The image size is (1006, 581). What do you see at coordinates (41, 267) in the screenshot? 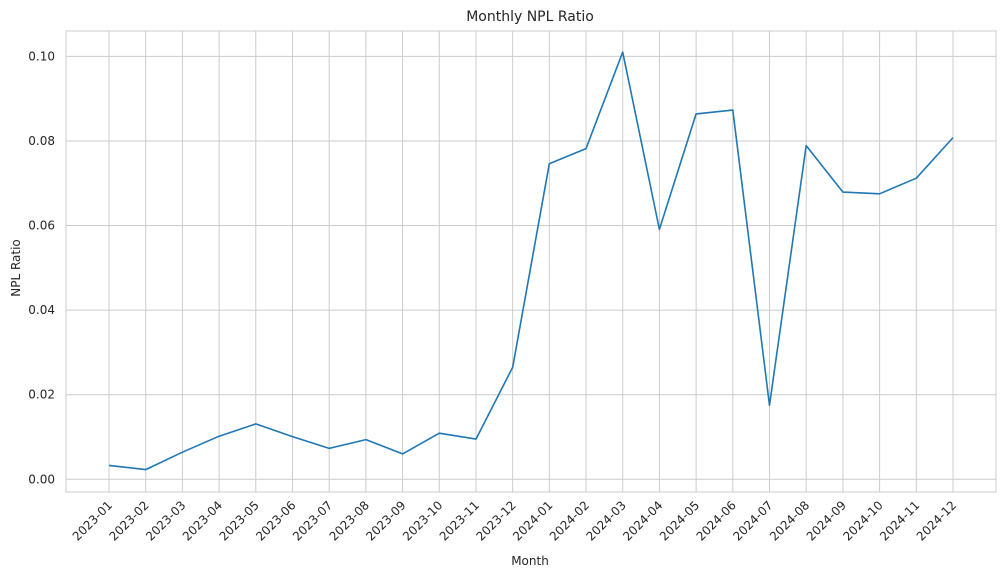
I see `y-axis: 0.00 0.02 0.04 0.06 0.08 0.10` at bounding box center [41, 267].